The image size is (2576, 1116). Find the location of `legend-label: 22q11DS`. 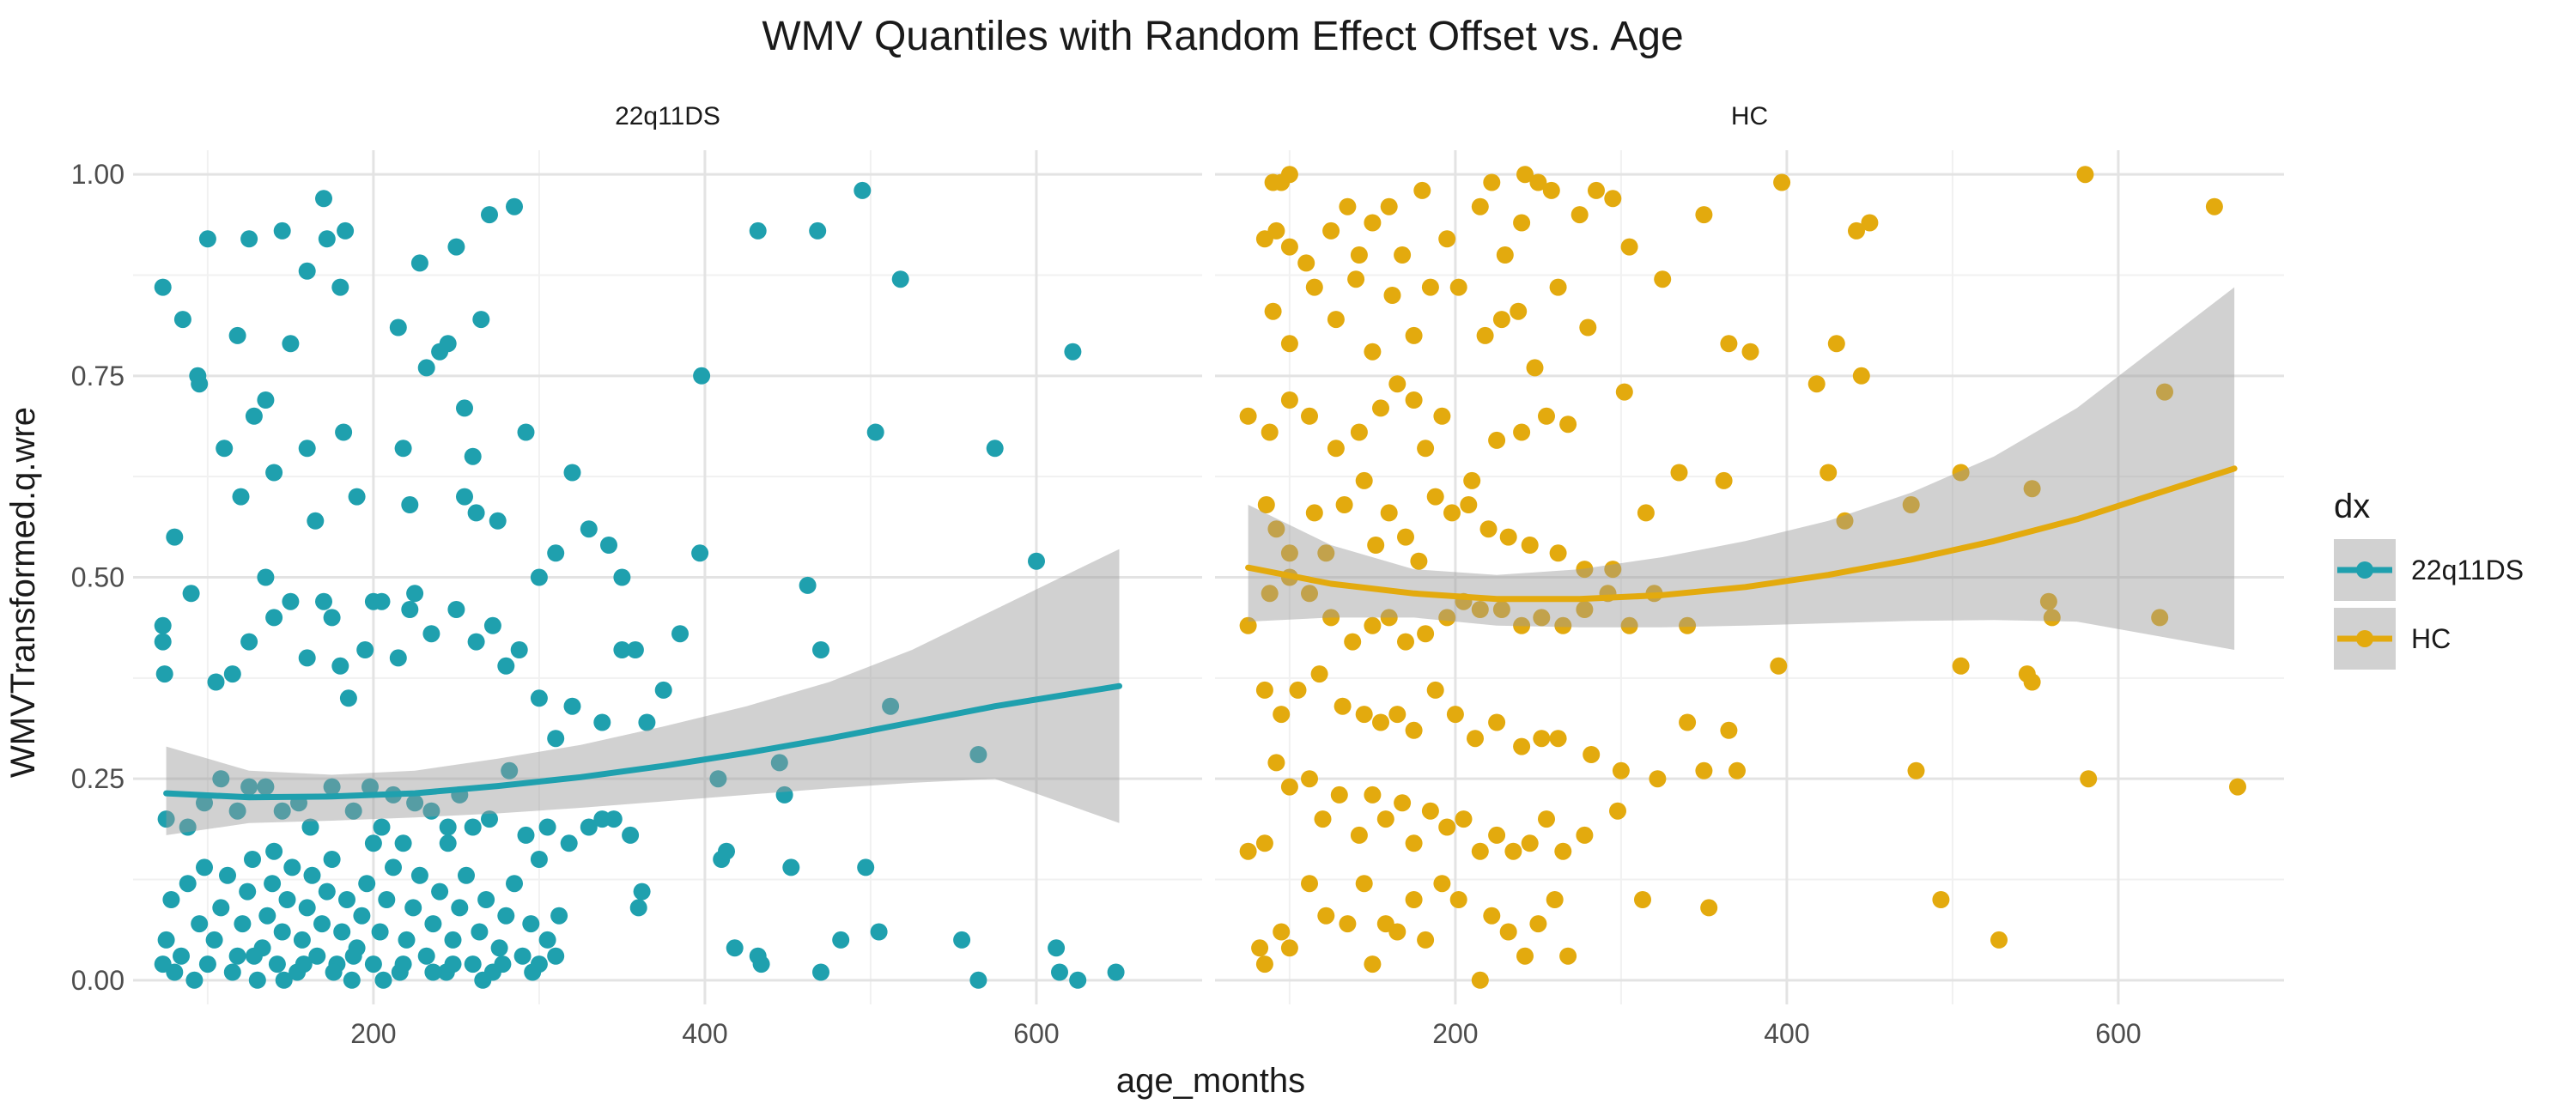

legend-label: 22q11DS is located at coordinates (2467, 570).